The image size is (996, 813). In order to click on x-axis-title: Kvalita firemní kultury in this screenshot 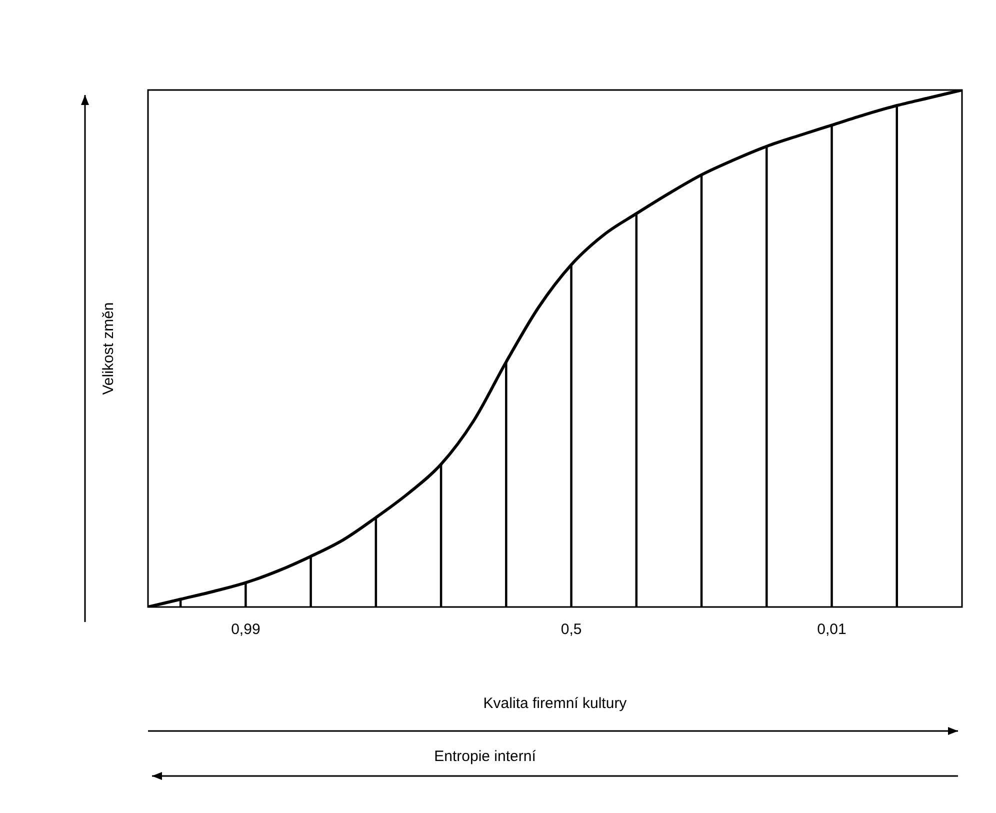, I will do `click(555, 703)`.